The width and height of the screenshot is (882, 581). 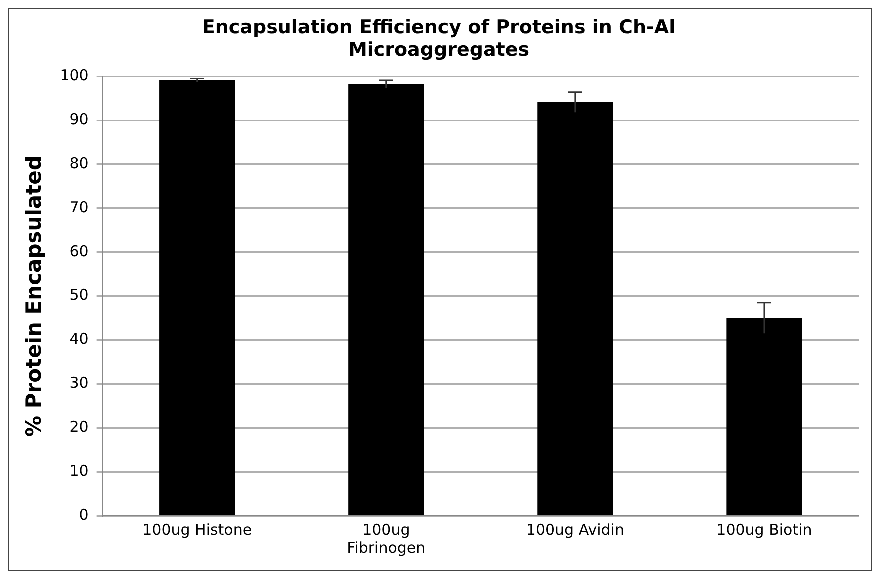 What do you see at coordinates (575, 529) in the screenshot?
I see `x-tick-label: 100ug Avidin` at bounding box center [575, 529].